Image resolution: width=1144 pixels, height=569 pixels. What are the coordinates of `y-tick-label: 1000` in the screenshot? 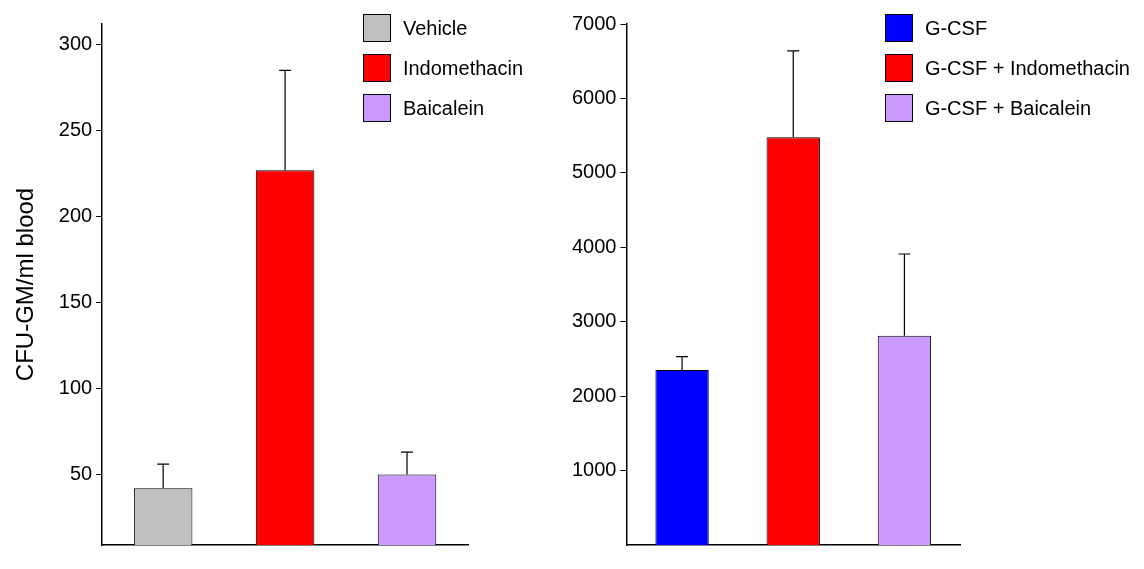 It's located at (594, 469).